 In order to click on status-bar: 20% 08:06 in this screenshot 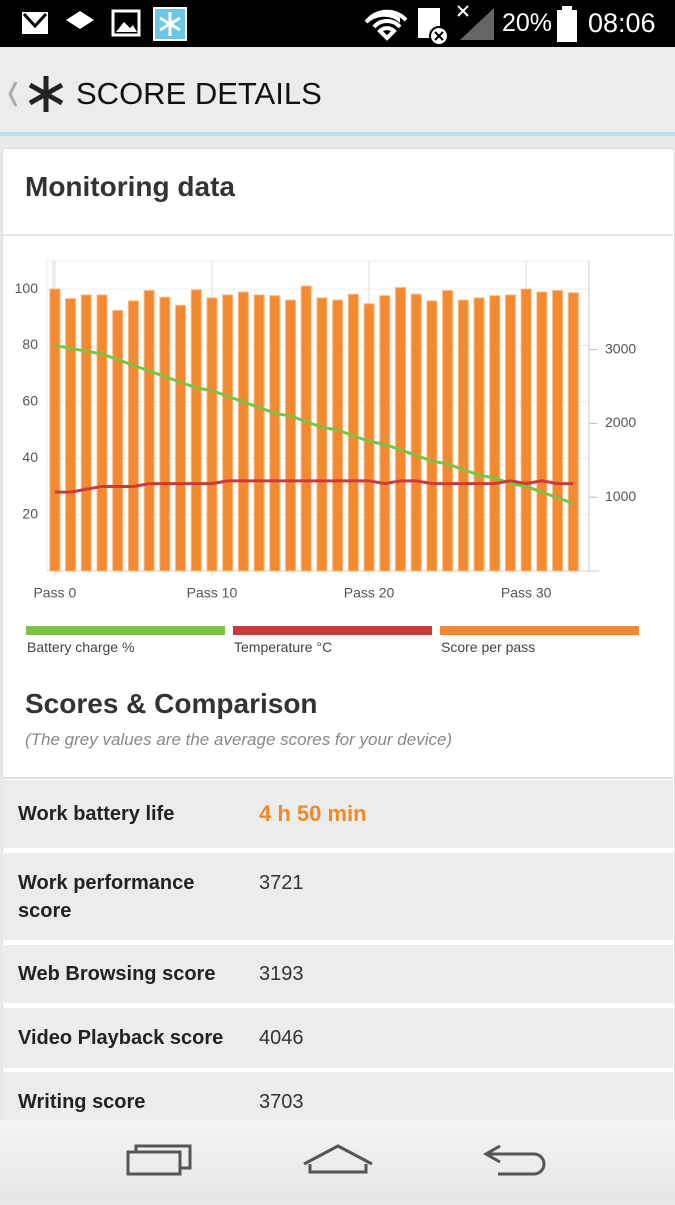, I will do `click(337, 23)`.